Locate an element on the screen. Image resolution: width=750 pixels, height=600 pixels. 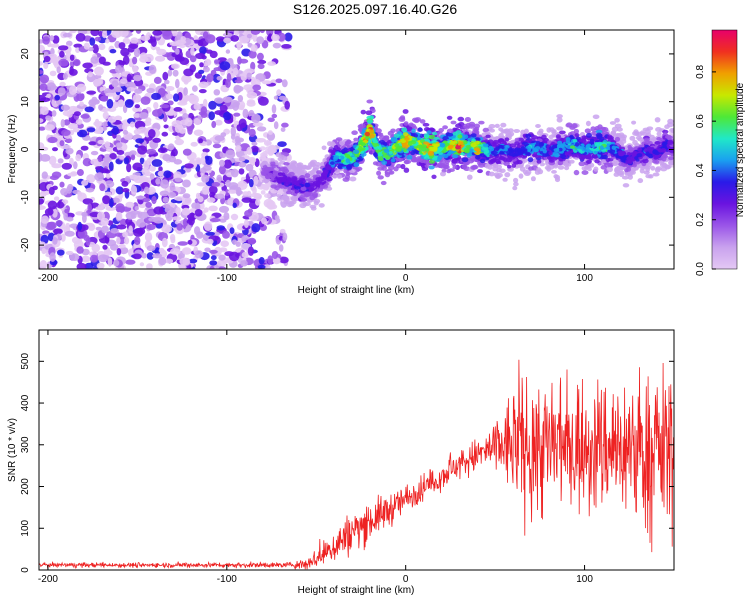
heatmap-noise-cells is located at coordinates (166, 149).